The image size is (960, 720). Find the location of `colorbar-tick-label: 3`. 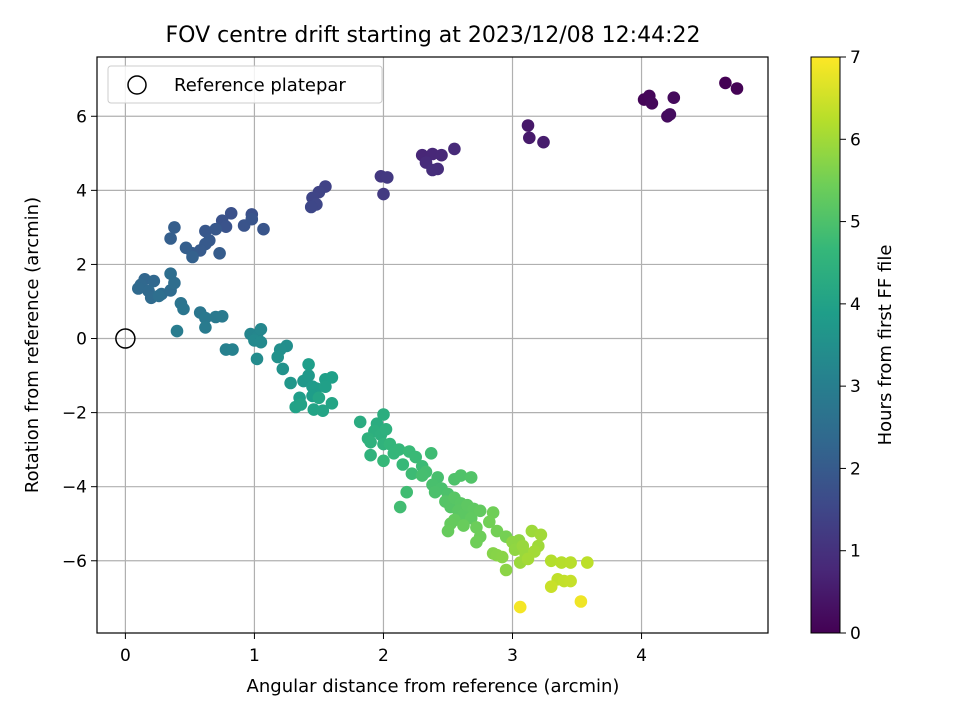

colorbar-tick-label: 3 is located at coordinates (855, 387).